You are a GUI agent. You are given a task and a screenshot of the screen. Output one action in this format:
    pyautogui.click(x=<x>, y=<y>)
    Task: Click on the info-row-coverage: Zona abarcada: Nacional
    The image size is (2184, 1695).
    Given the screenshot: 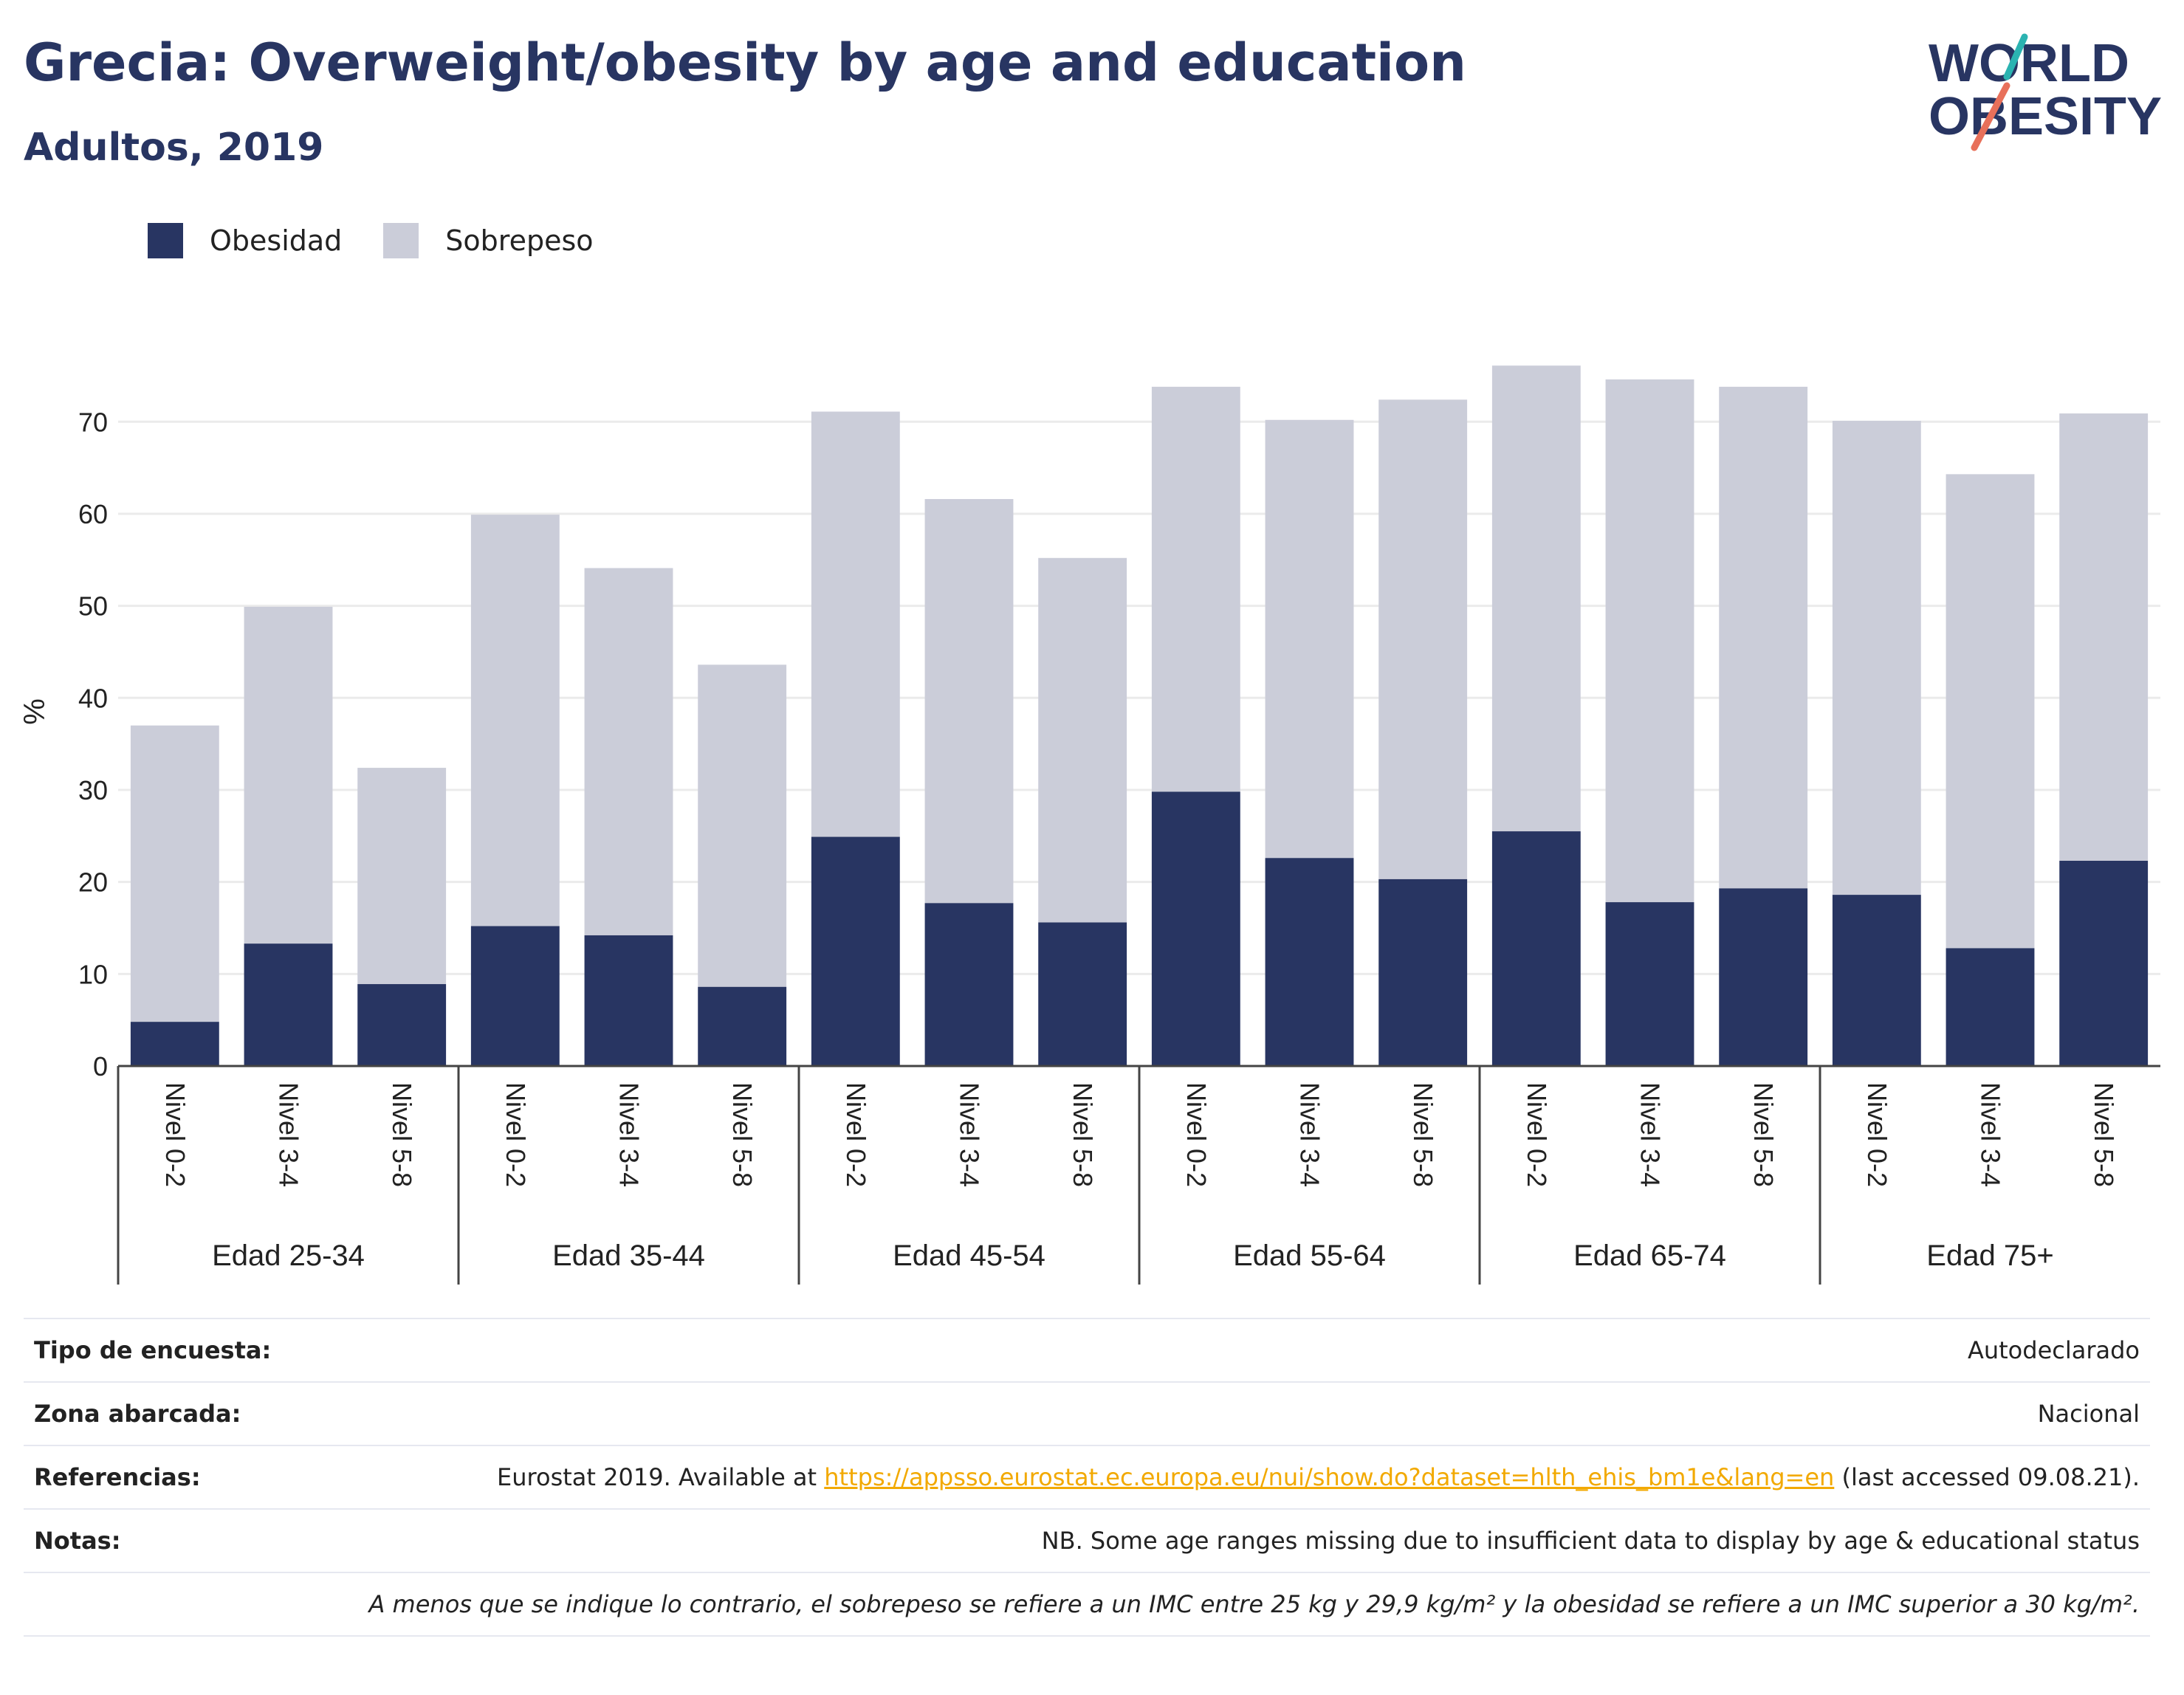 What is the action you would take?
    pyautogui.click(x=1087, y=1413)
    